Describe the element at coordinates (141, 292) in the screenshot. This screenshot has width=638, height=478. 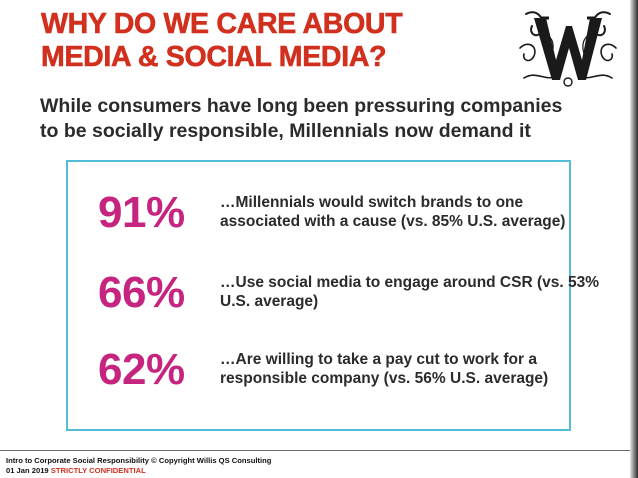
I see `stat-percent: 66%` at that location.